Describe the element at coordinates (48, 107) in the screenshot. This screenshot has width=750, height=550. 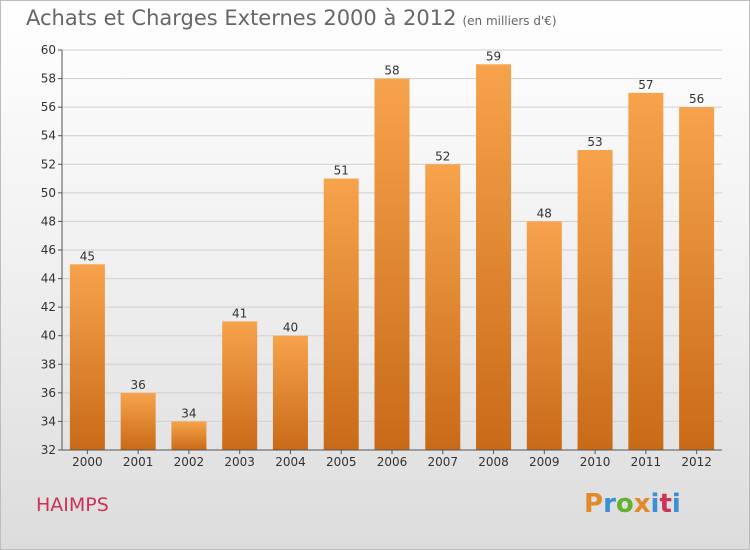
I see `y-tick-label: 56` at that location.